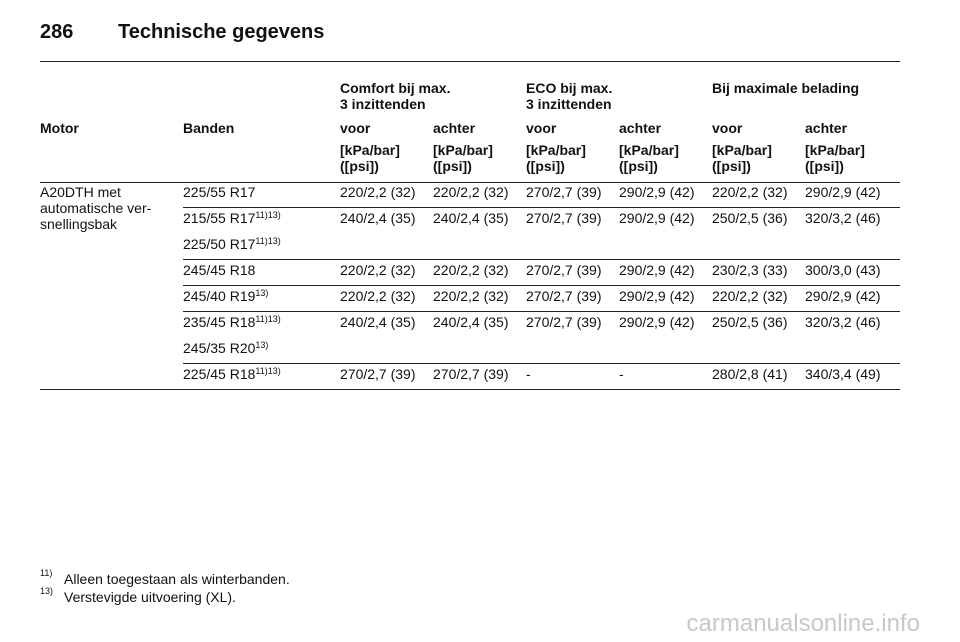  I want to click on tire-size: 225/55 R17, so click(219, 192).